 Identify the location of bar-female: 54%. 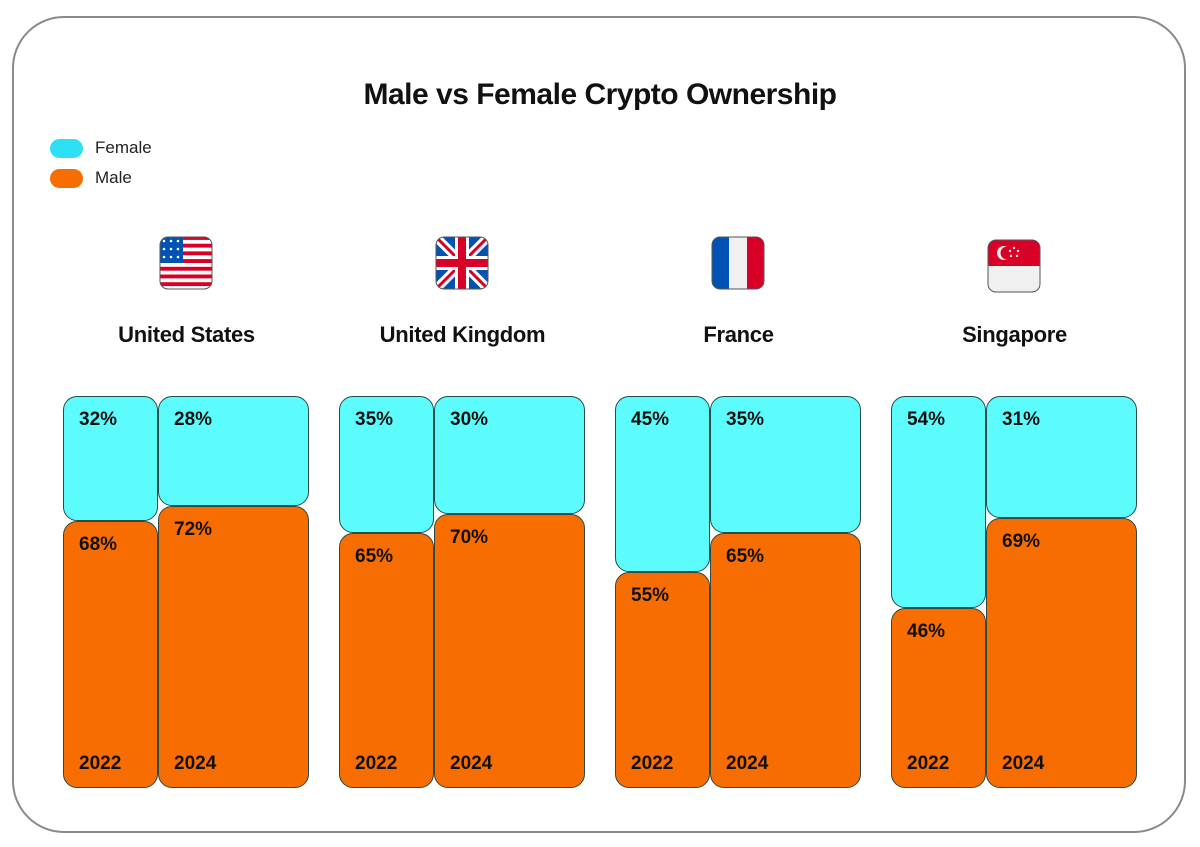
(938, 502).